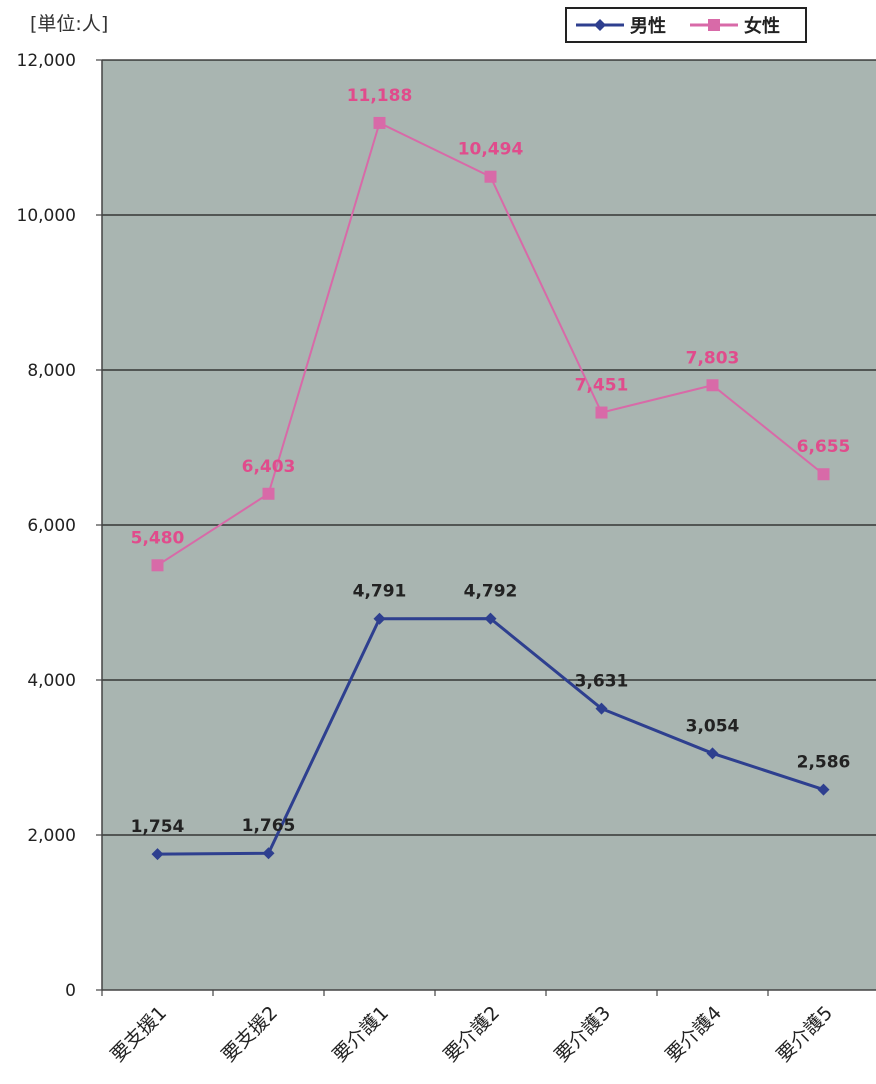 This screenshot has height=1084, width=876. I want to click on x-tick-label: 要介護5, so click(805, 1034).